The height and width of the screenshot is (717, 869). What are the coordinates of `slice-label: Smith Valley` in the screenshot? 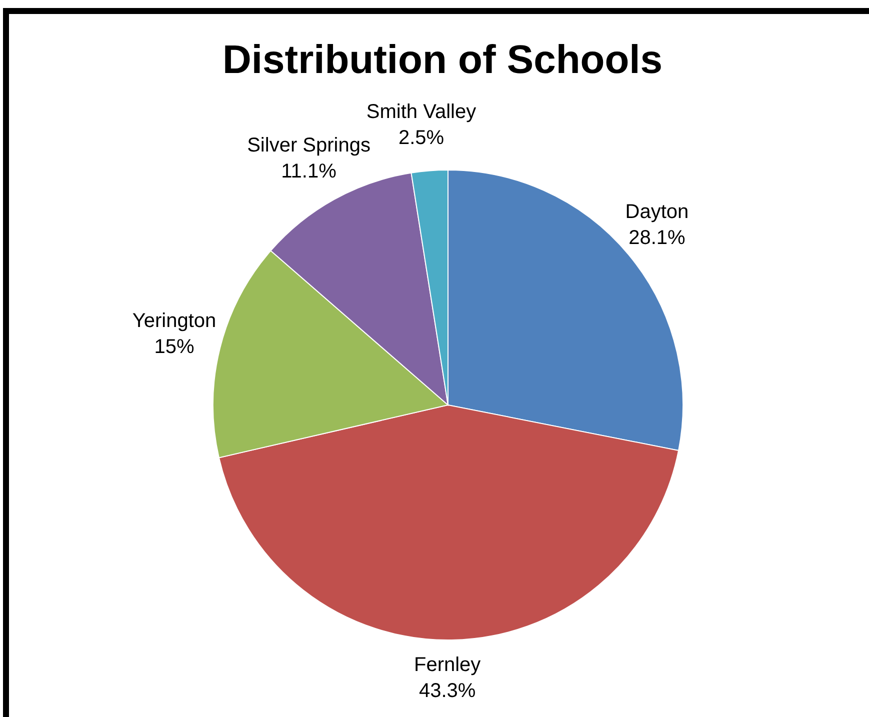 It's located at (421, 111).